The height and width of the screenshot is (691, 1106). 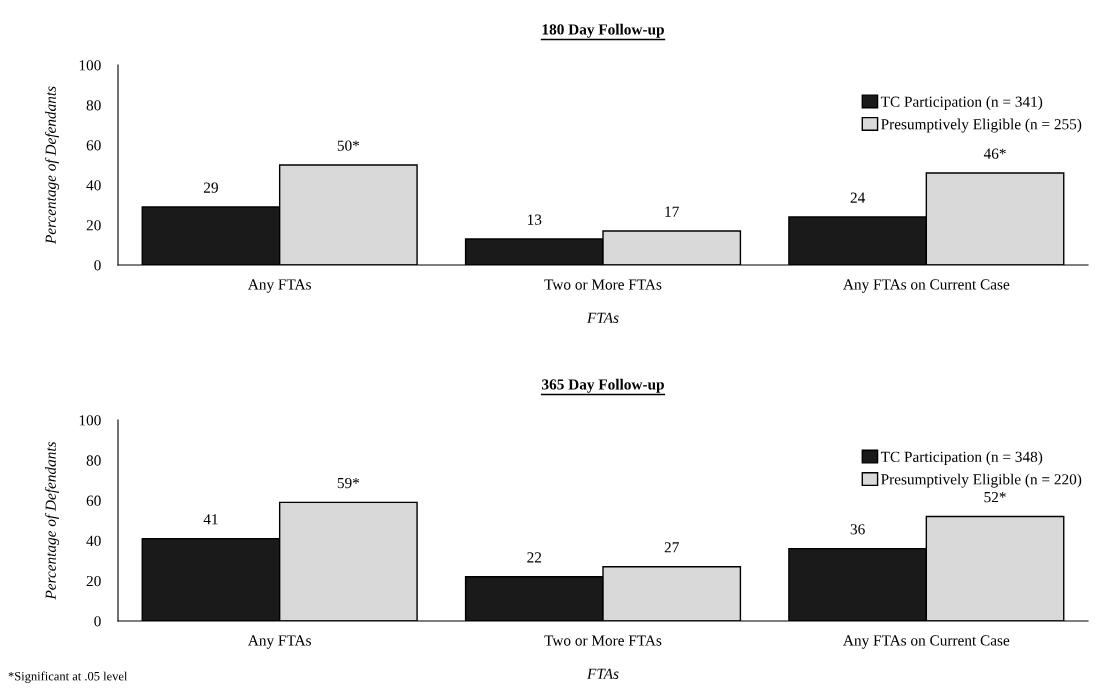 I want to click on data-label: 22, so click(x=534, y=557).